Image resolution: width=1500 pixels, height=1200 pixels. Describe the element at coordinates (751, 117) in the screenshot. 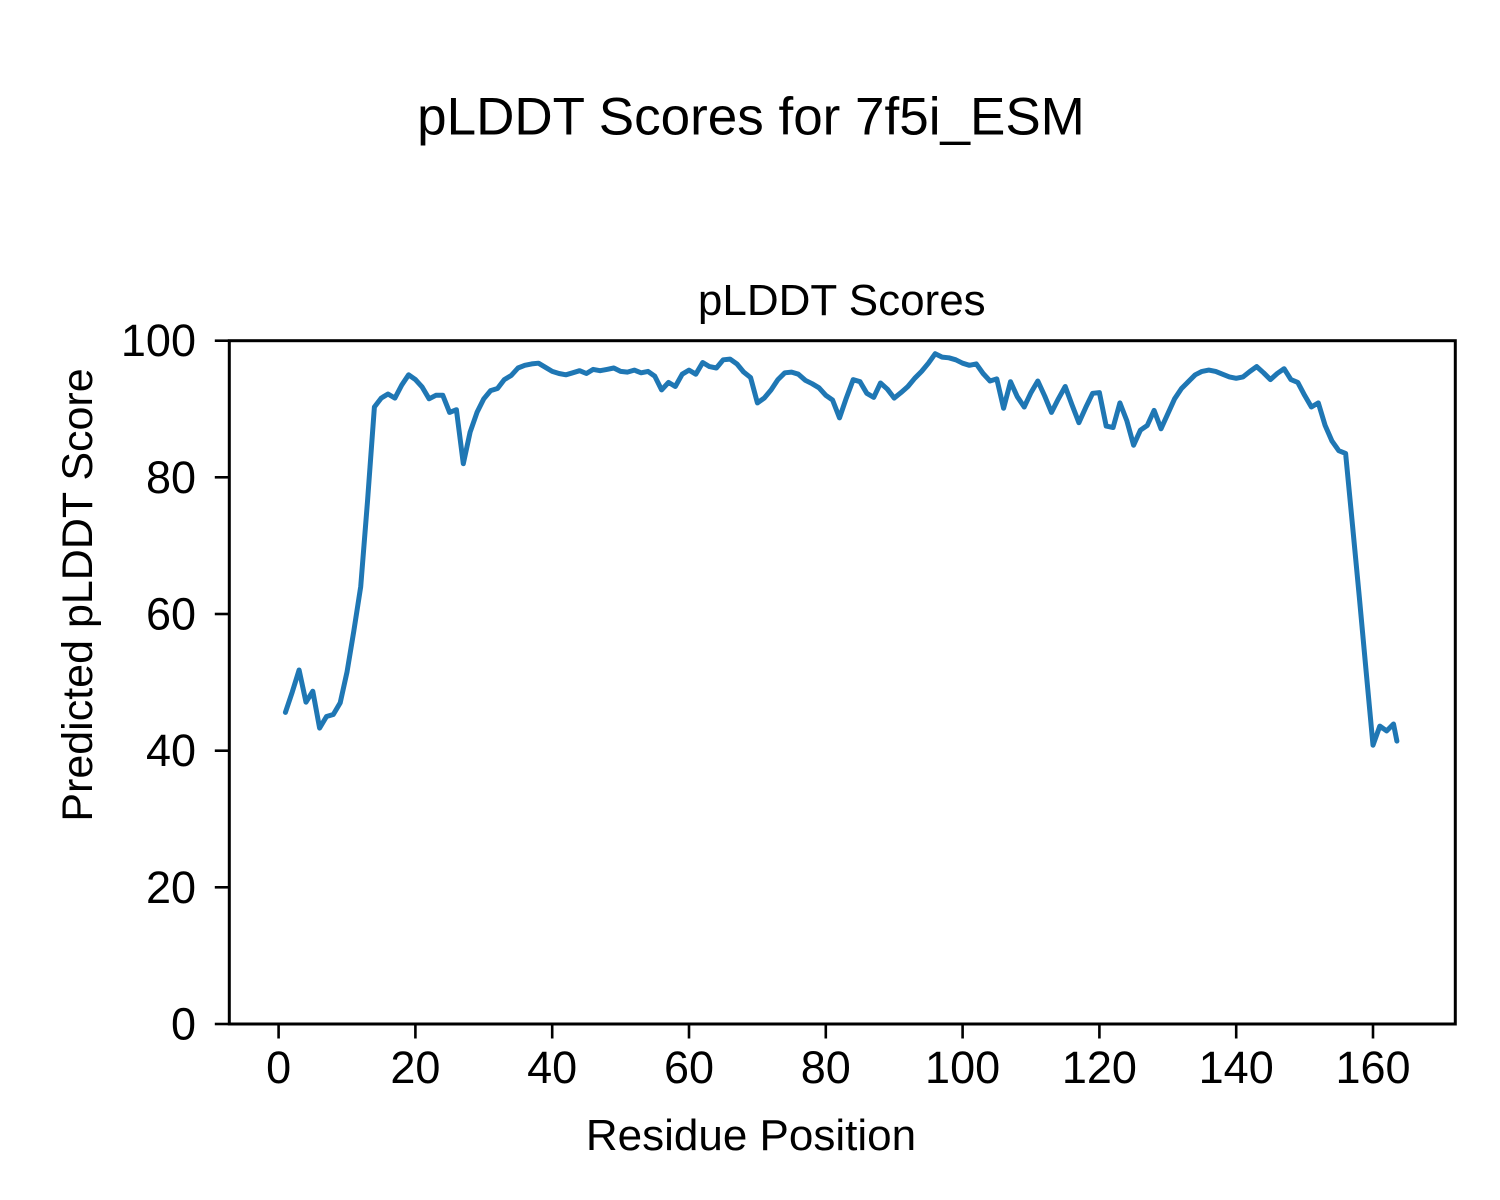

I see `svg-text: pLDDT Scores for 7f5i_ESM` at that location.